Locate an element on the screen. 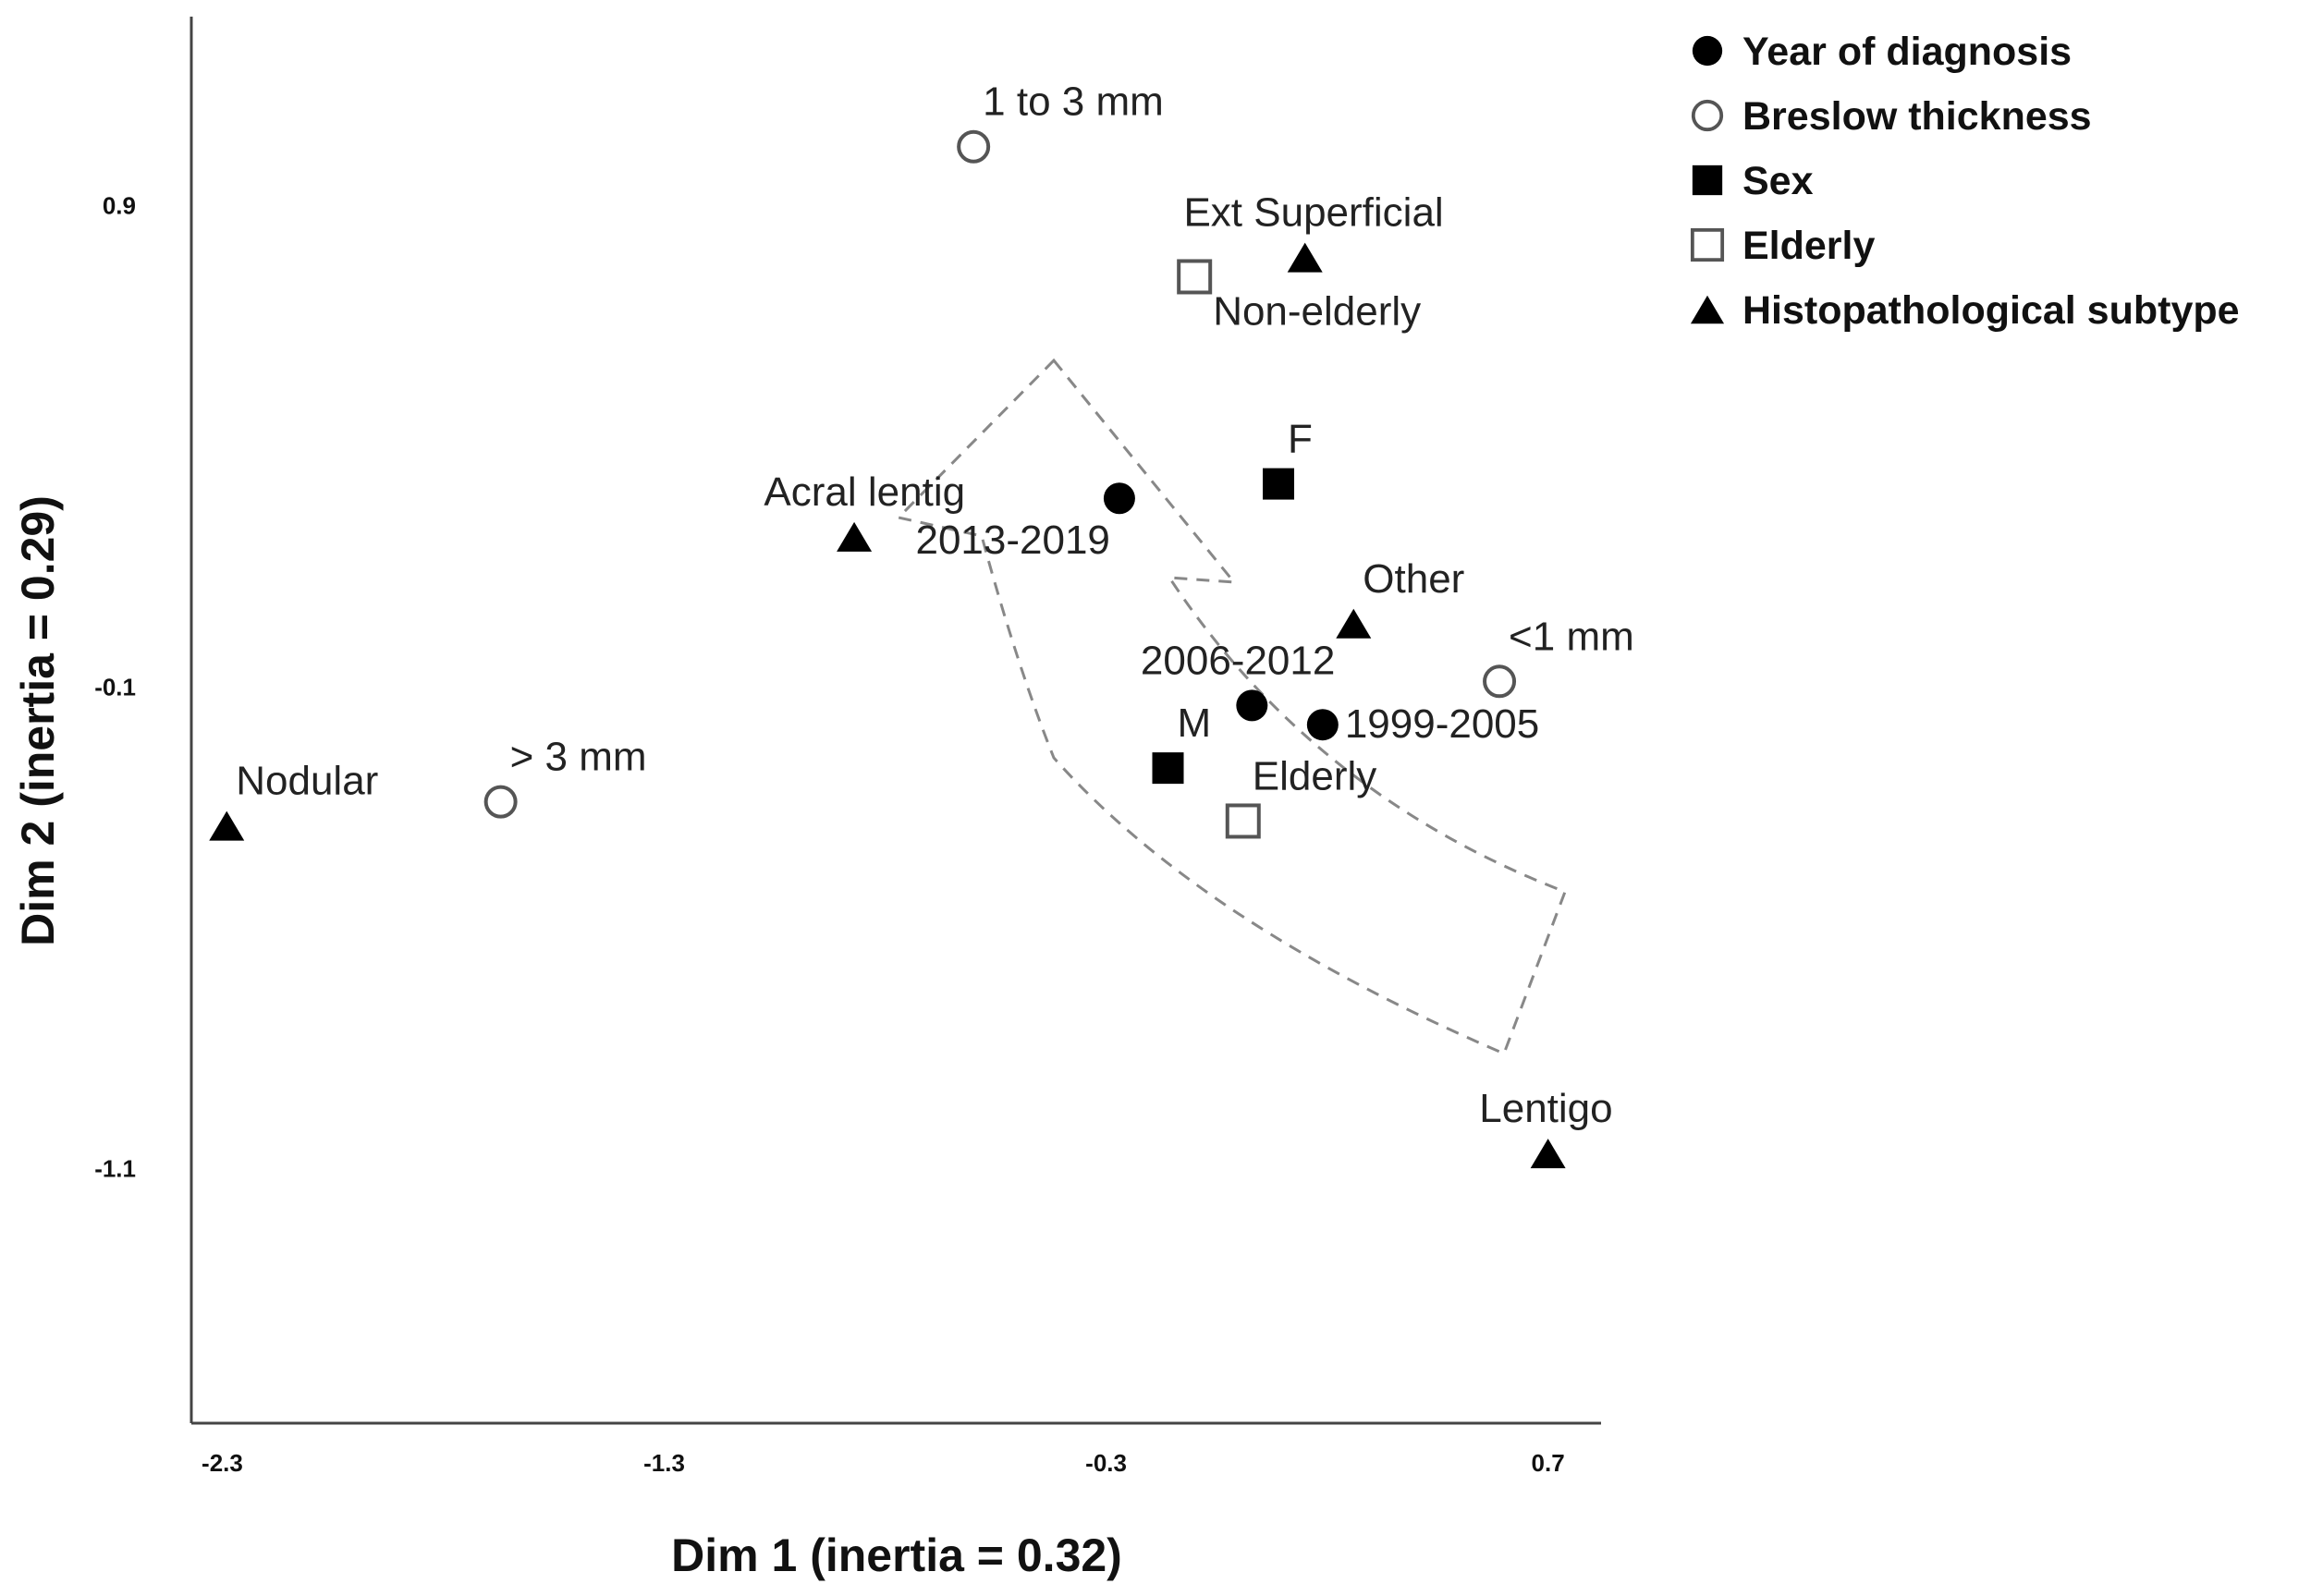 The width and height of the screenshot is (2311, 1596). legend-label: Histopathological subtype is located at coordinates (1991, 310).